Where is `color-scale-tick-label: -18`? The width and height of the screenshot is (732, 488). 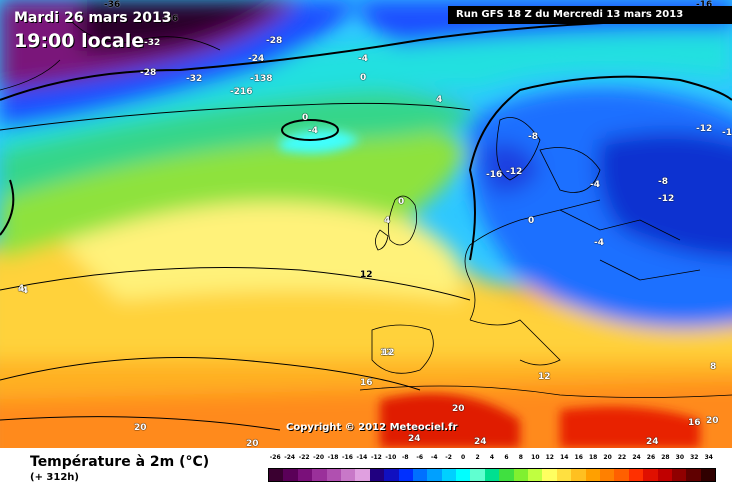 color-scale-tick-label: -18 is located at coordinates (333, 457).